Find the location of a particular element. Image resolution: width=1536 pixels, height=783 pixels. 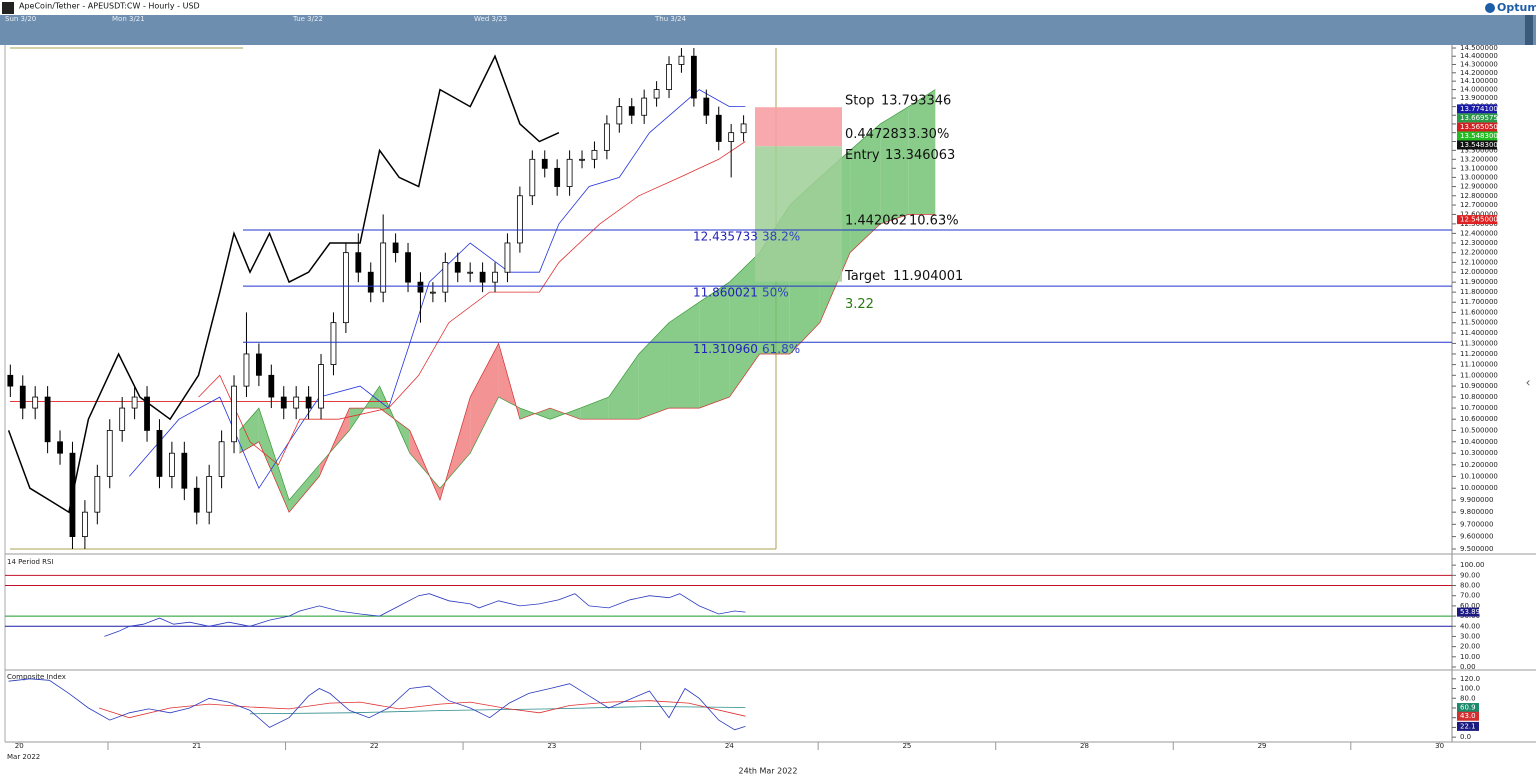

y-tick-label: 14.400000 is located at coordinates (1479, 56).